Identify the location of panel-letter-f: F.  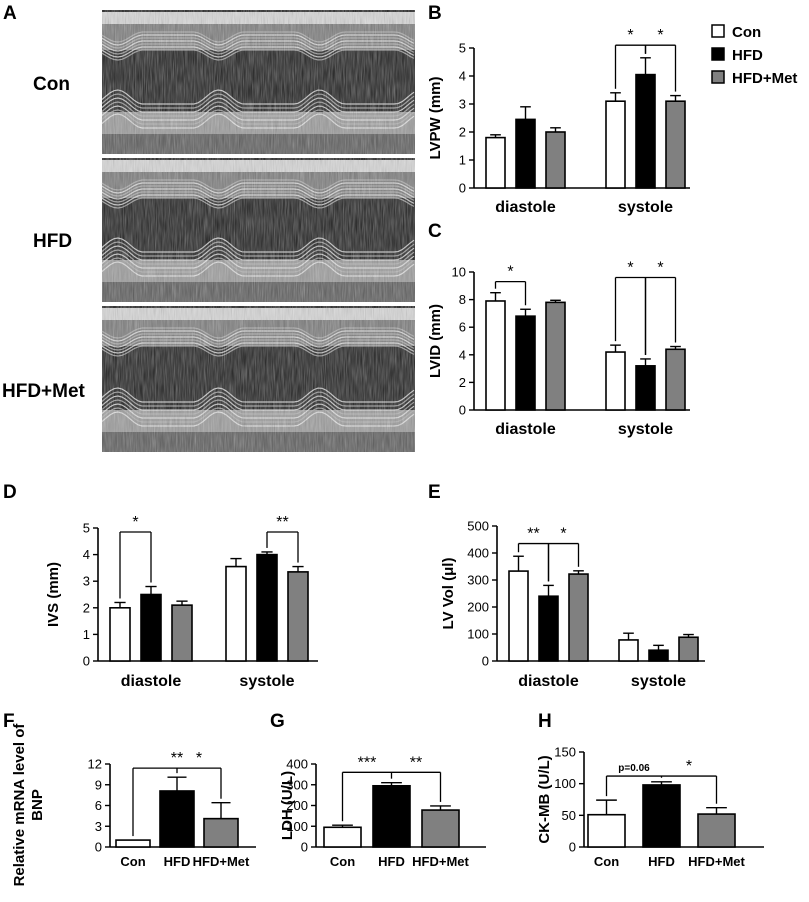
(9, 721).